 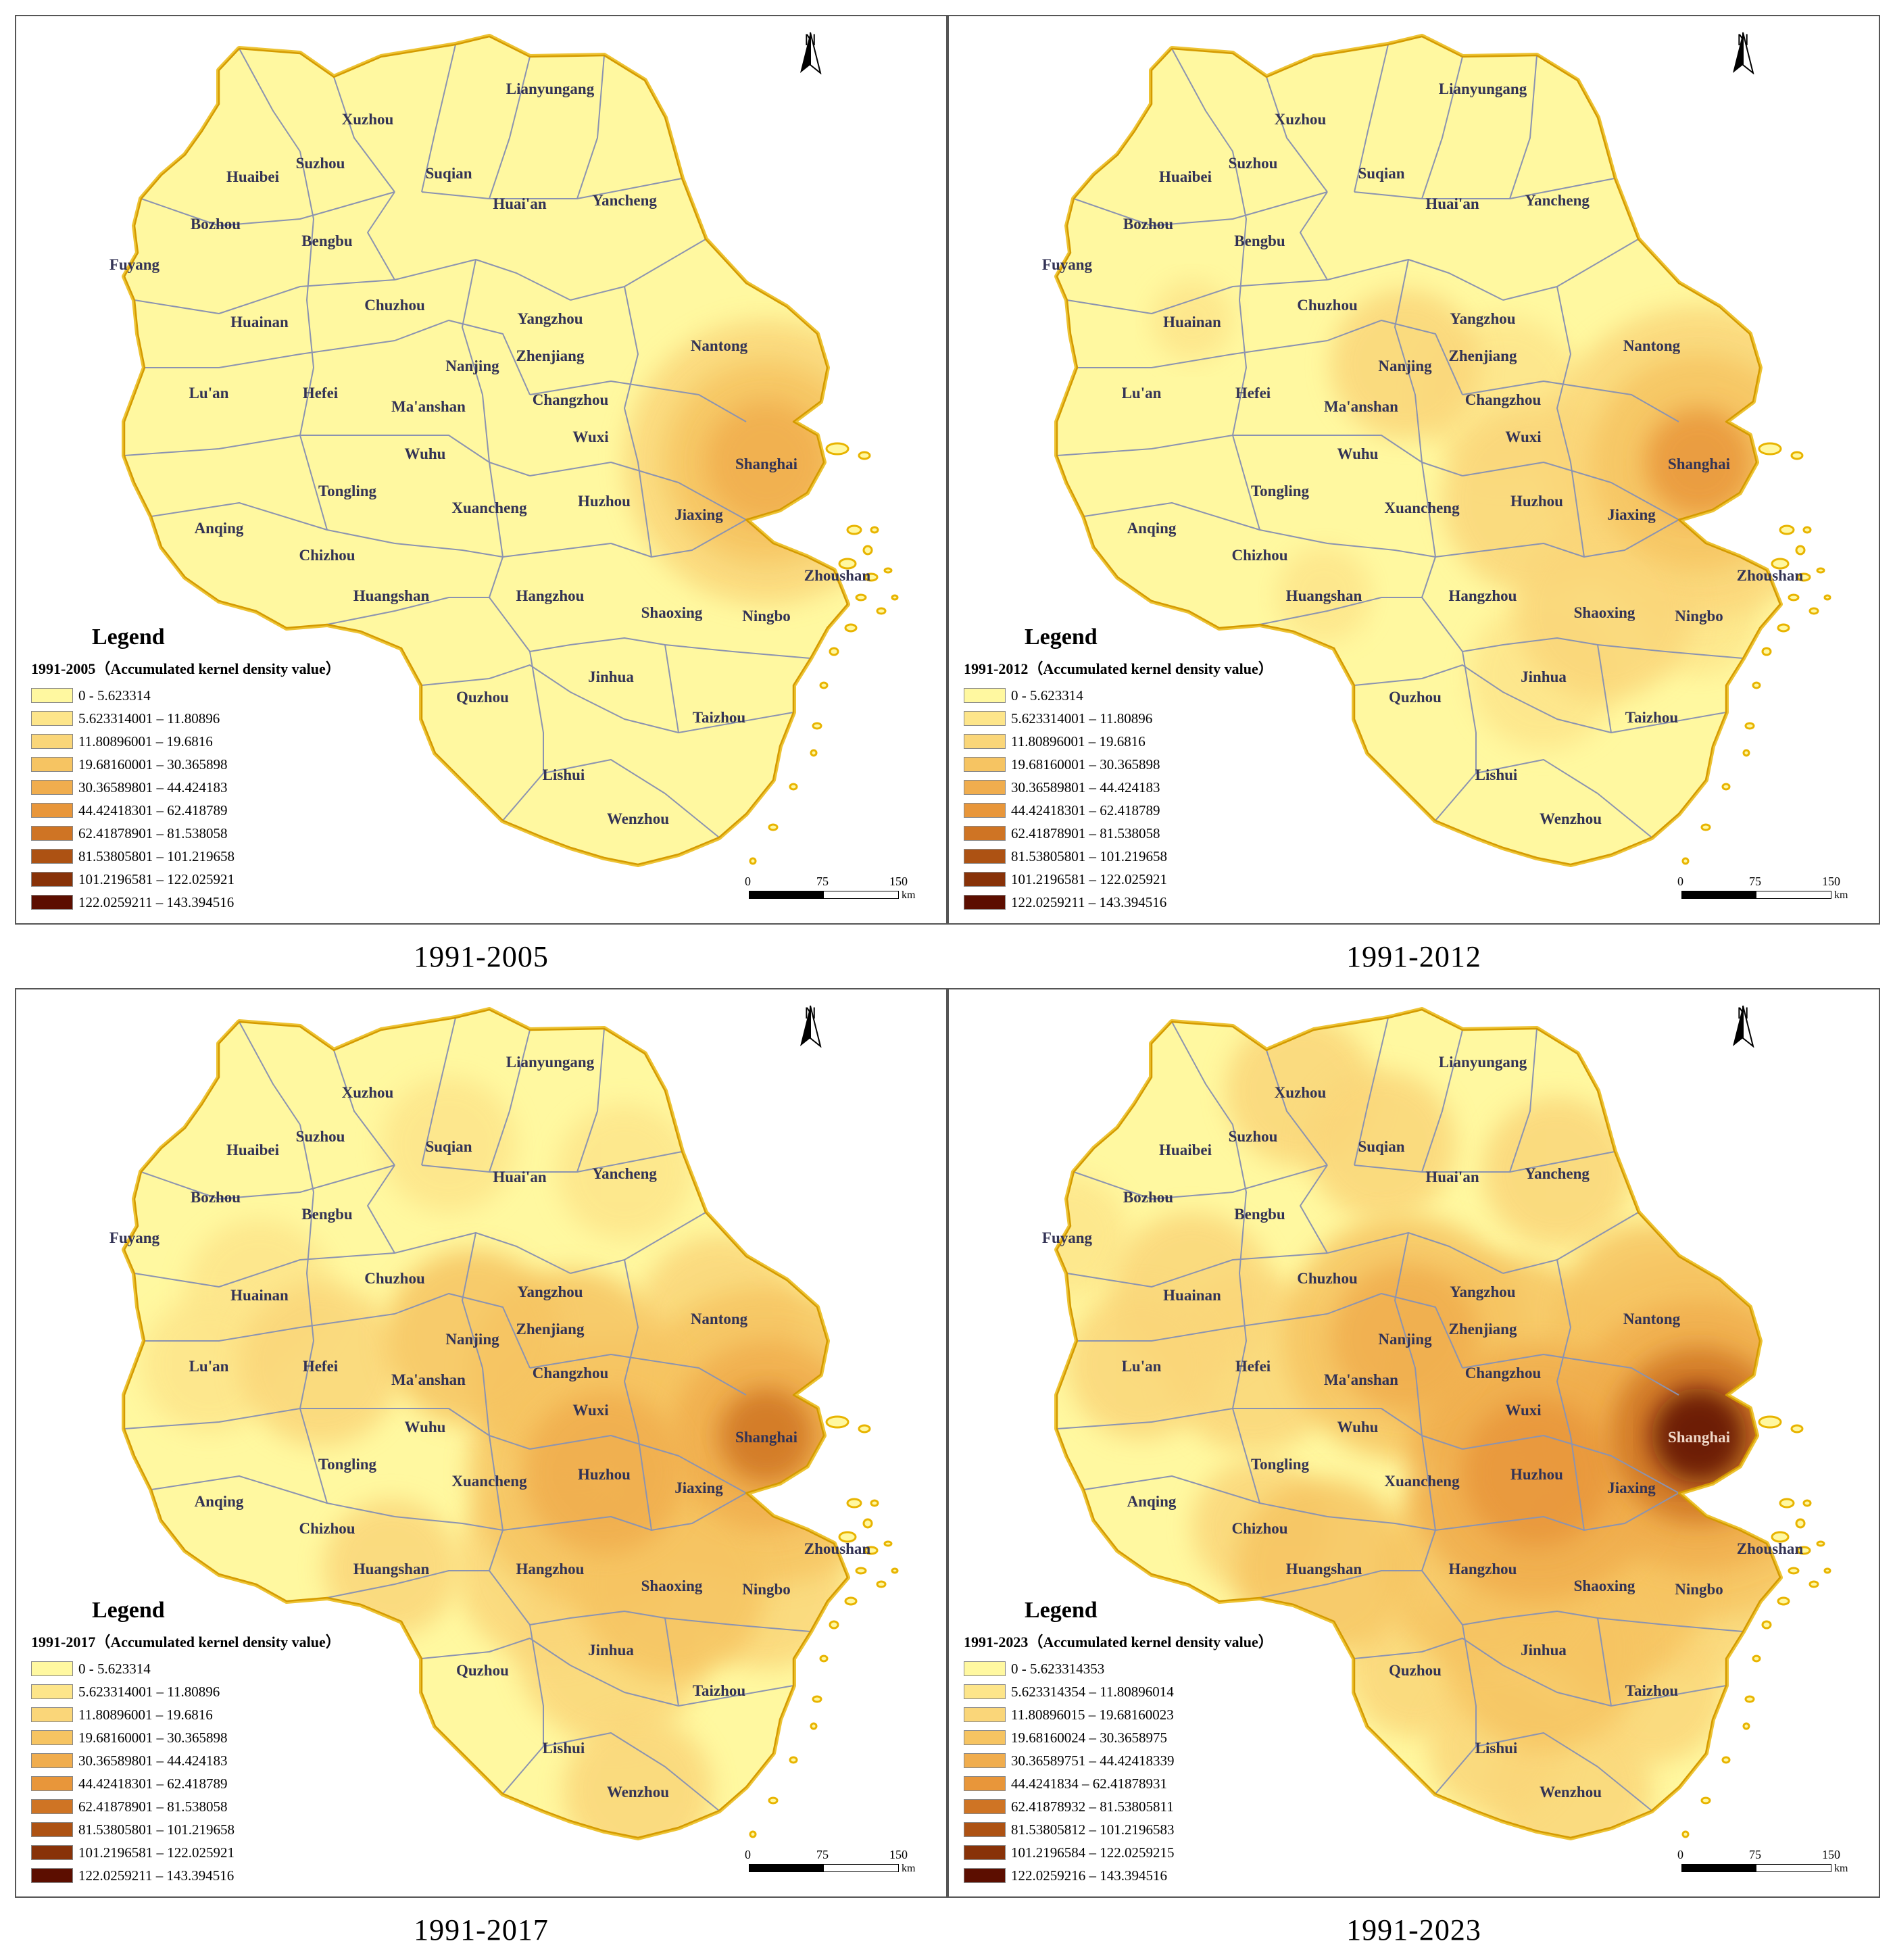 I want to click on city-label: Tongling, so click(x=347, y=491).